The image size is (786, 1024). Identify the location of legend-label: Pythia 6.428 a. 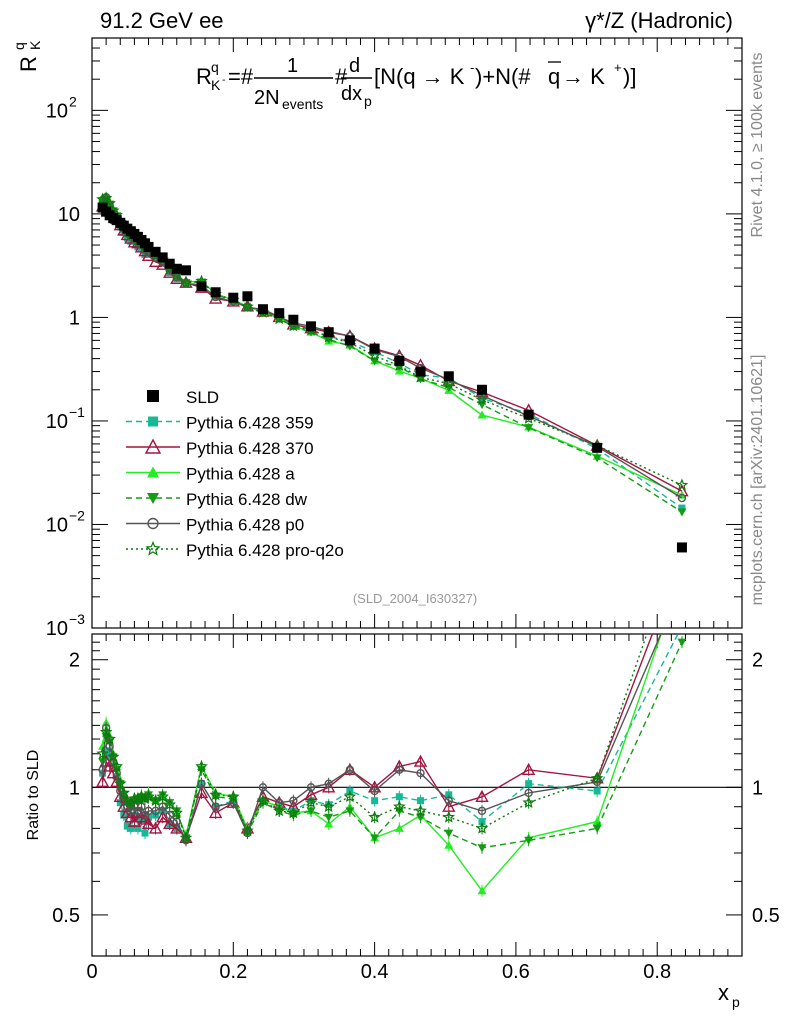
(240, 474).